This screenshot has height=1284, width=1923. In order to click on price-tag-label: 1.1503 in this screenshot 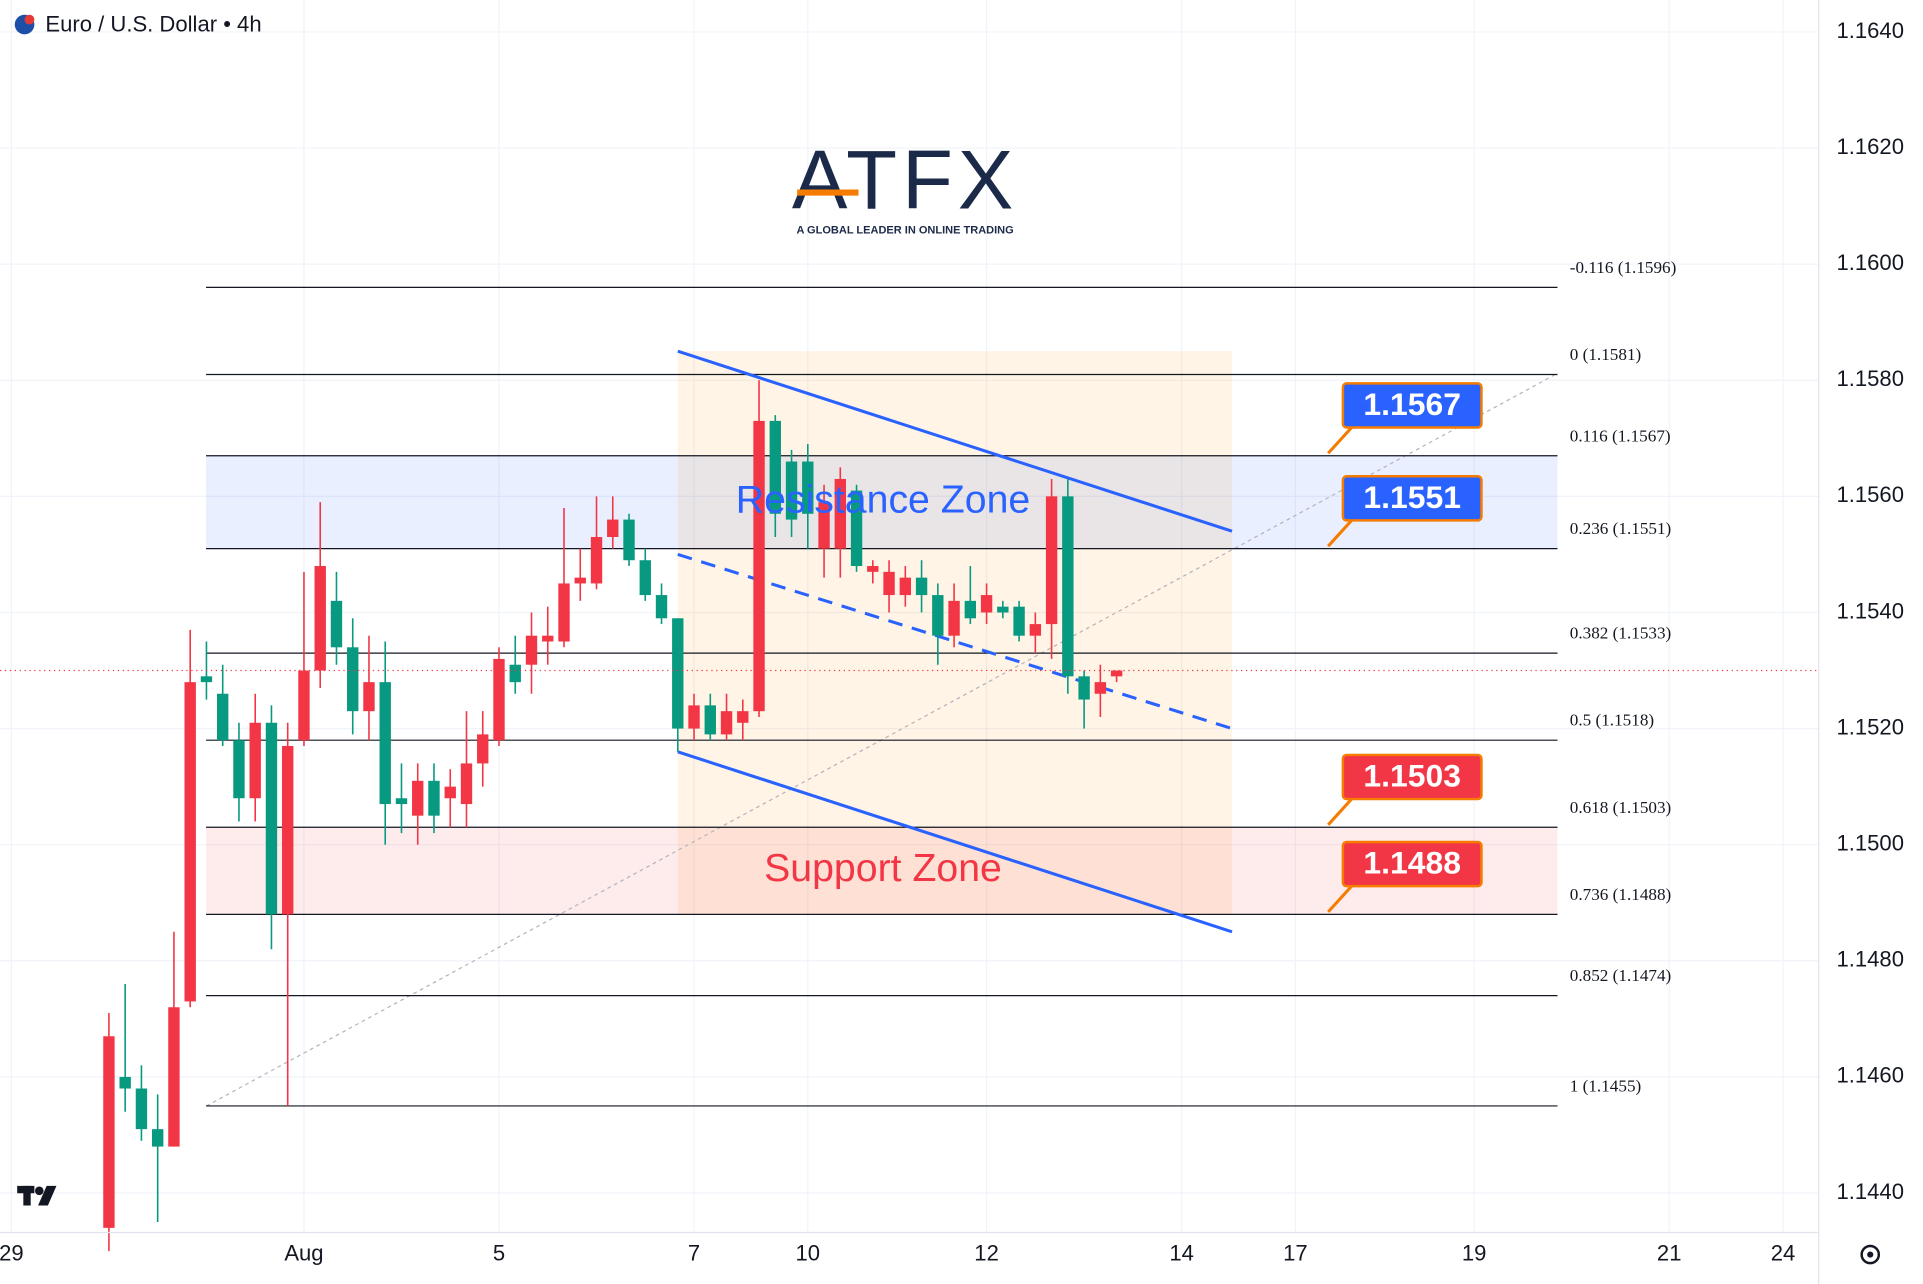, I will do `click(1412, 776)`.